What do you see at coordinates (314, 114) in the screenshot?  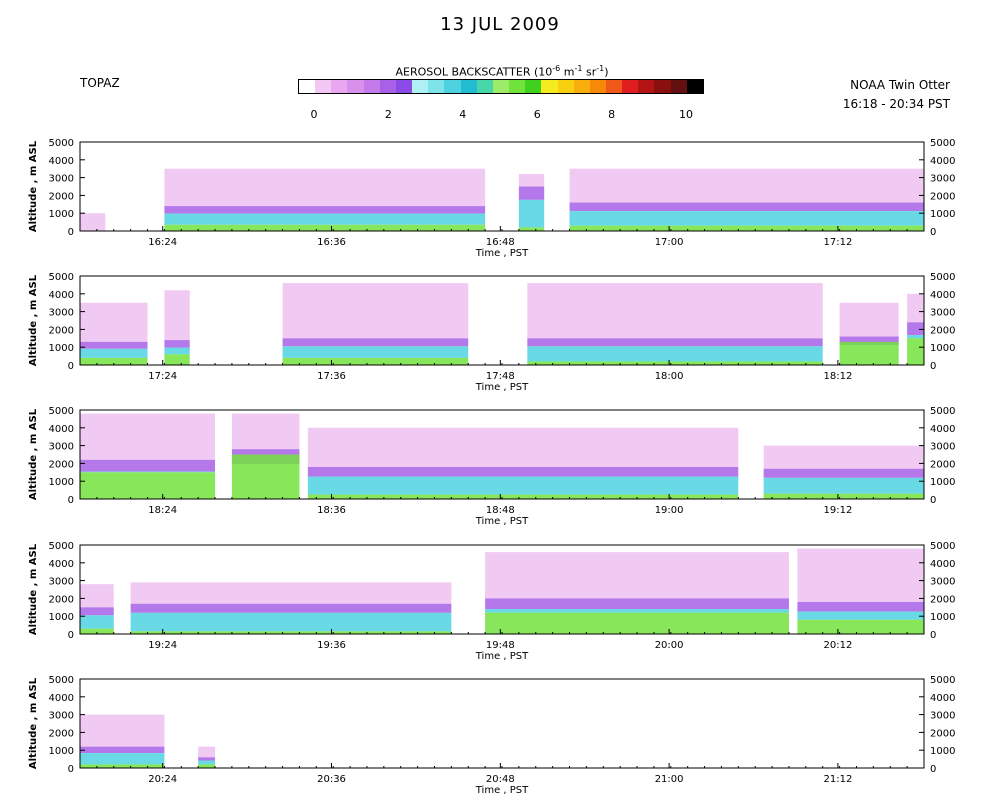 I see `colorbar-tick-label: 0` at bounding box center [314, 114].